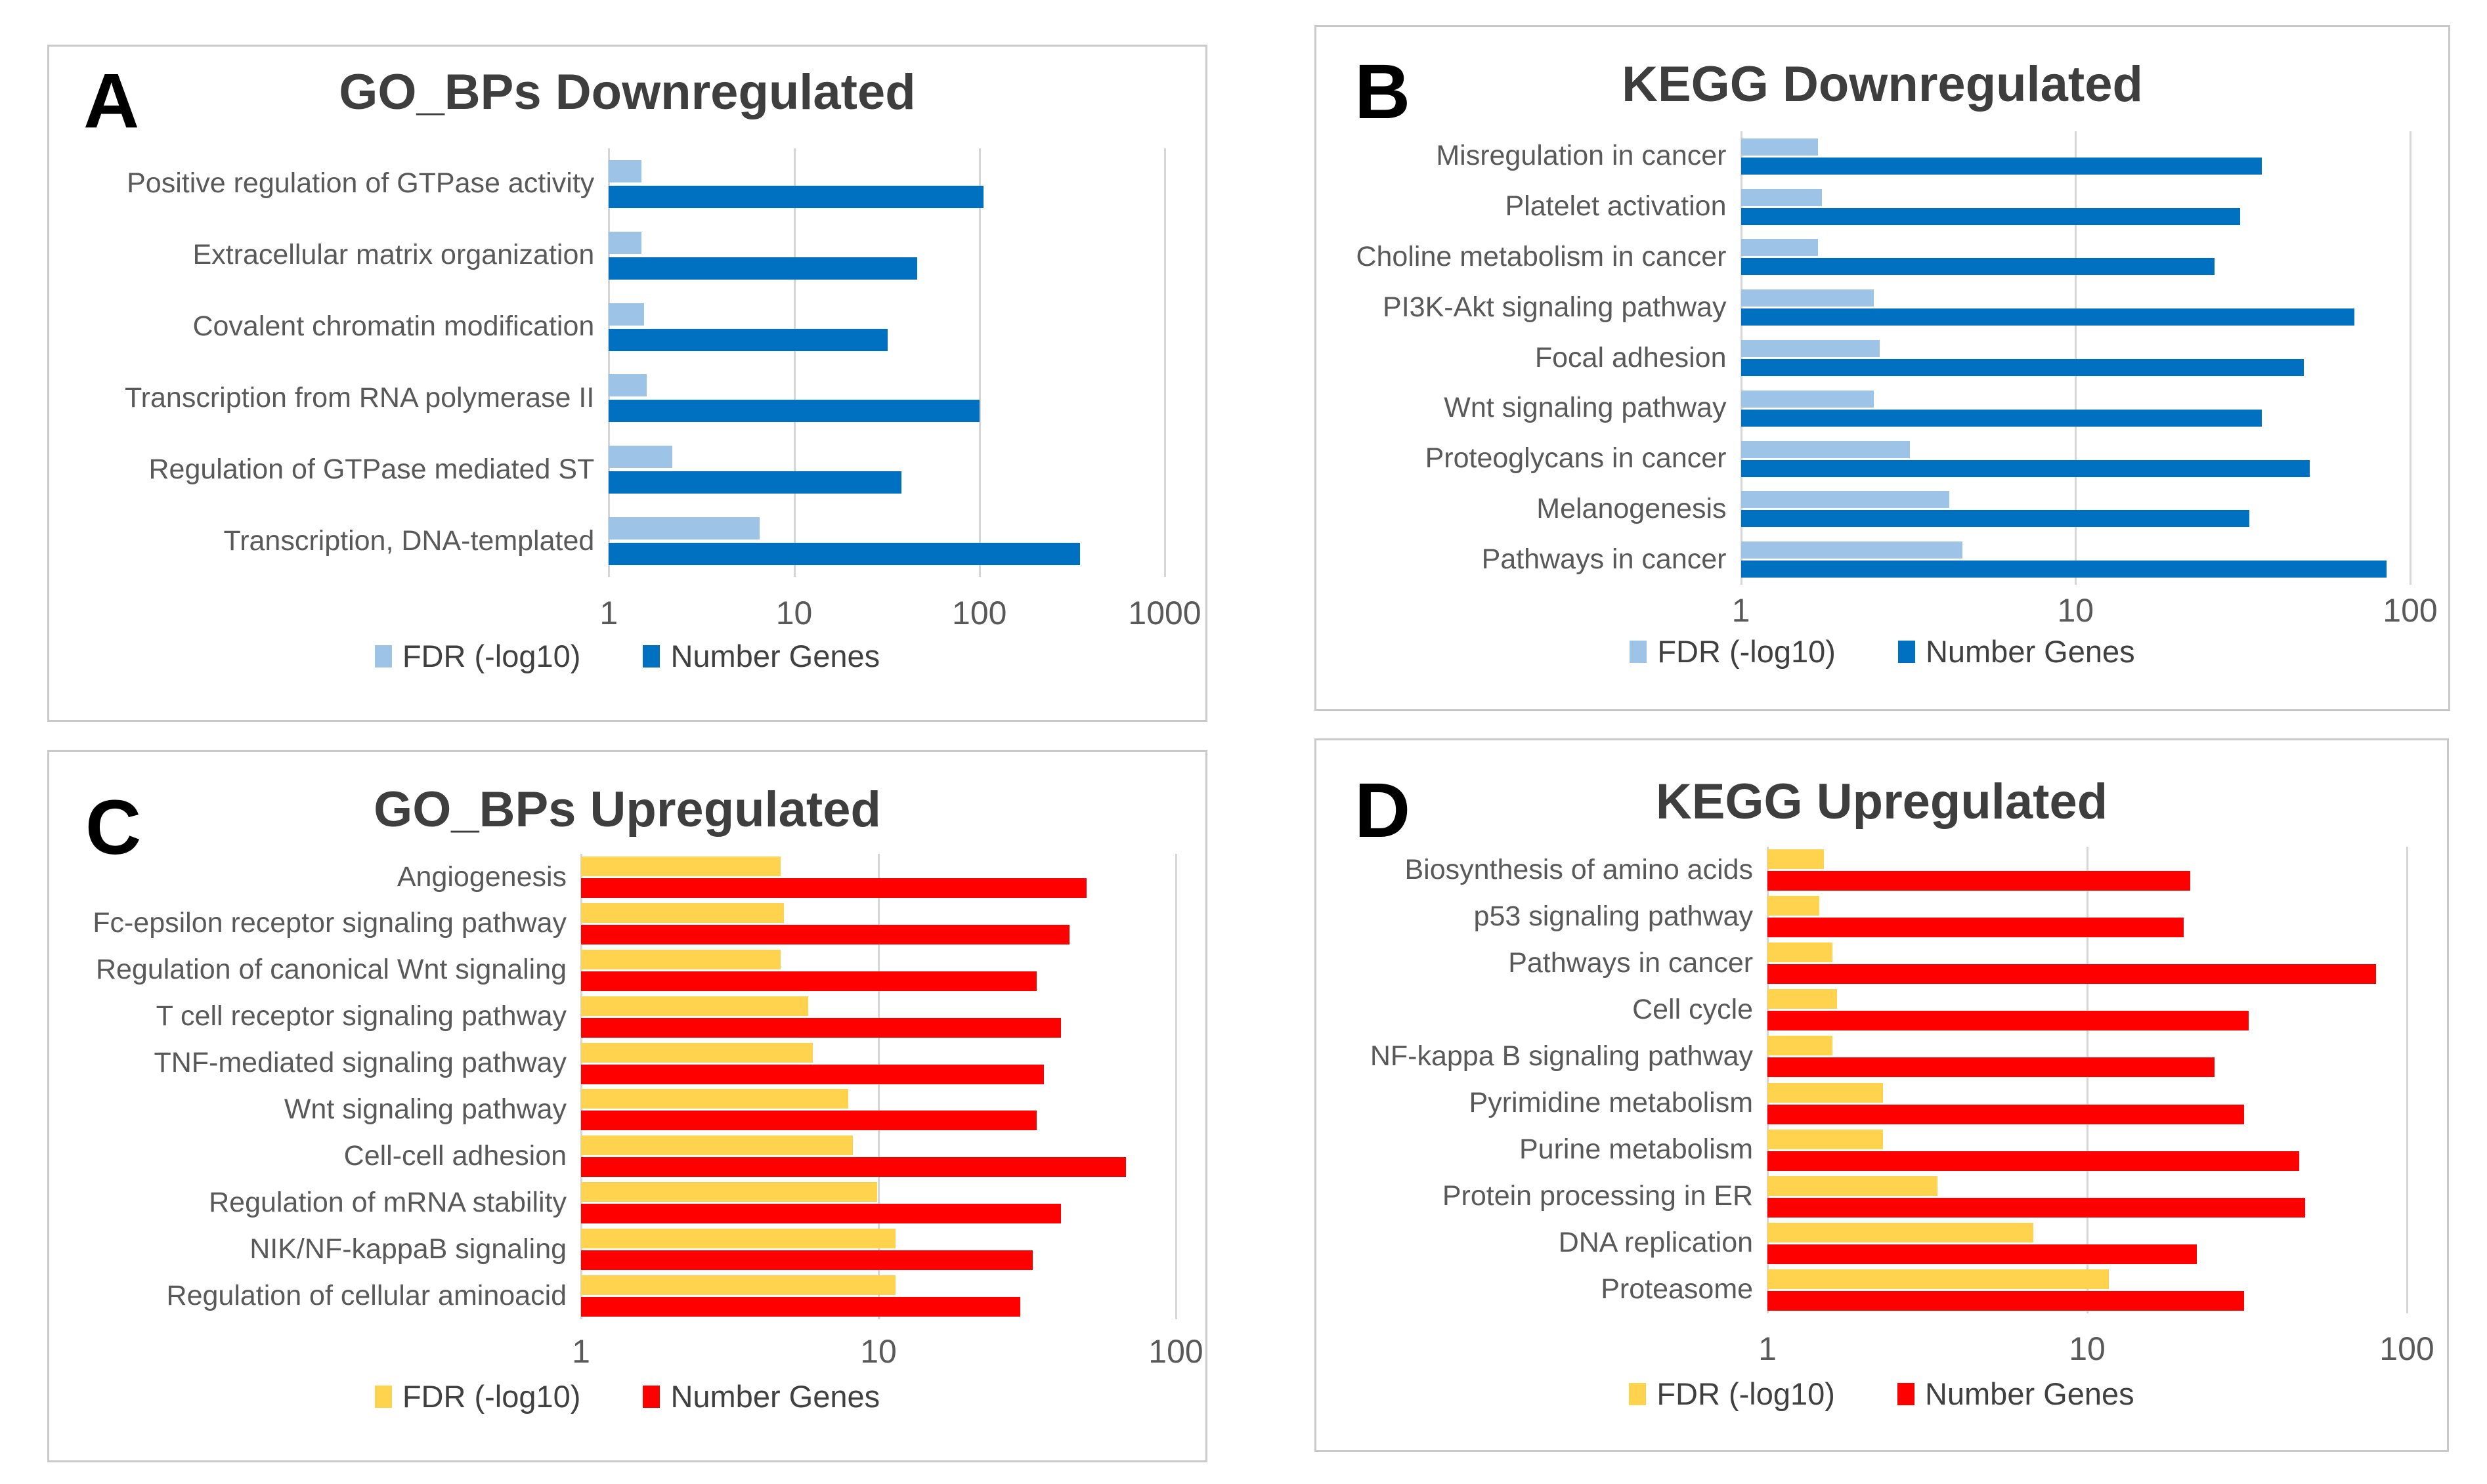 This screenshot has width=2487, height=1484. I want to click on category-label: Positive regulation of GTPase activity, so click(361, 183).